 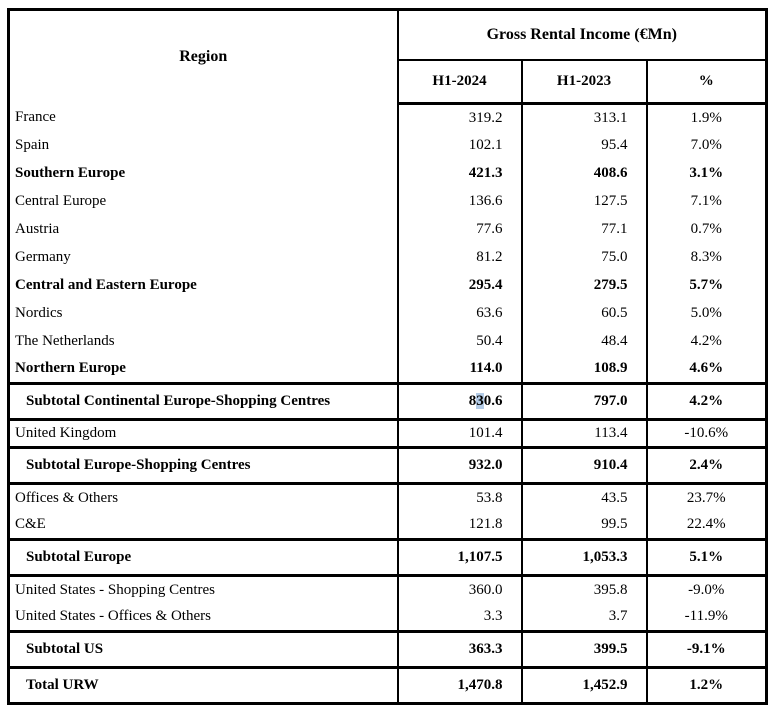 I want to click on h1-2024-cell: 360.0, so click(x=459, y=589).